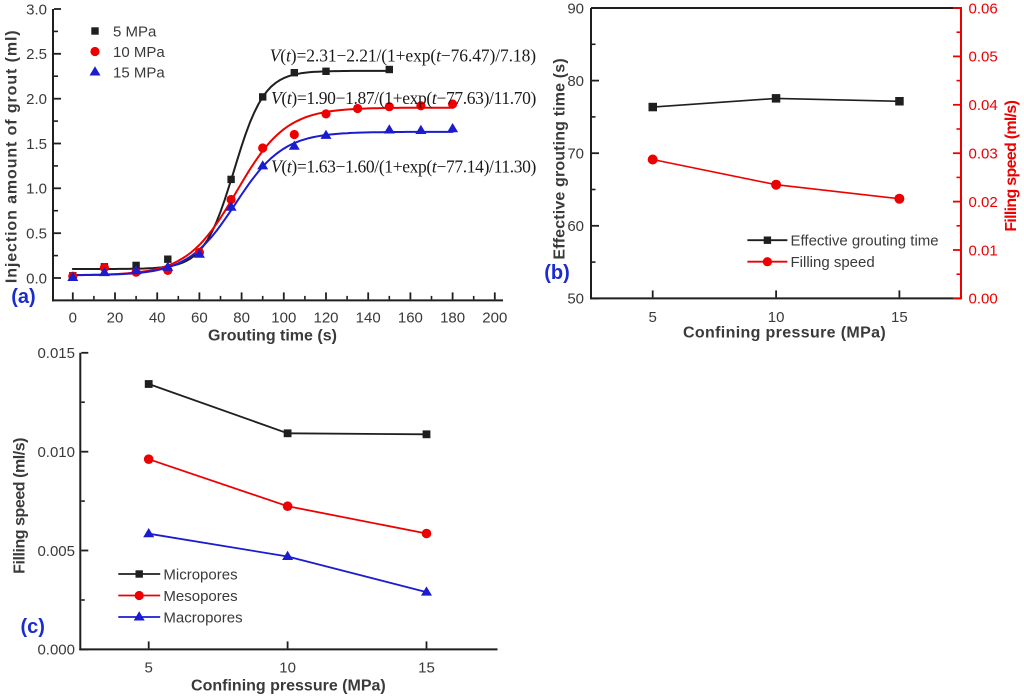 This screenshot has width=1024, height=698. Describe the element at coordinates (56, 650) in the screenshot. I see `svg-text: 0.000` at that location.